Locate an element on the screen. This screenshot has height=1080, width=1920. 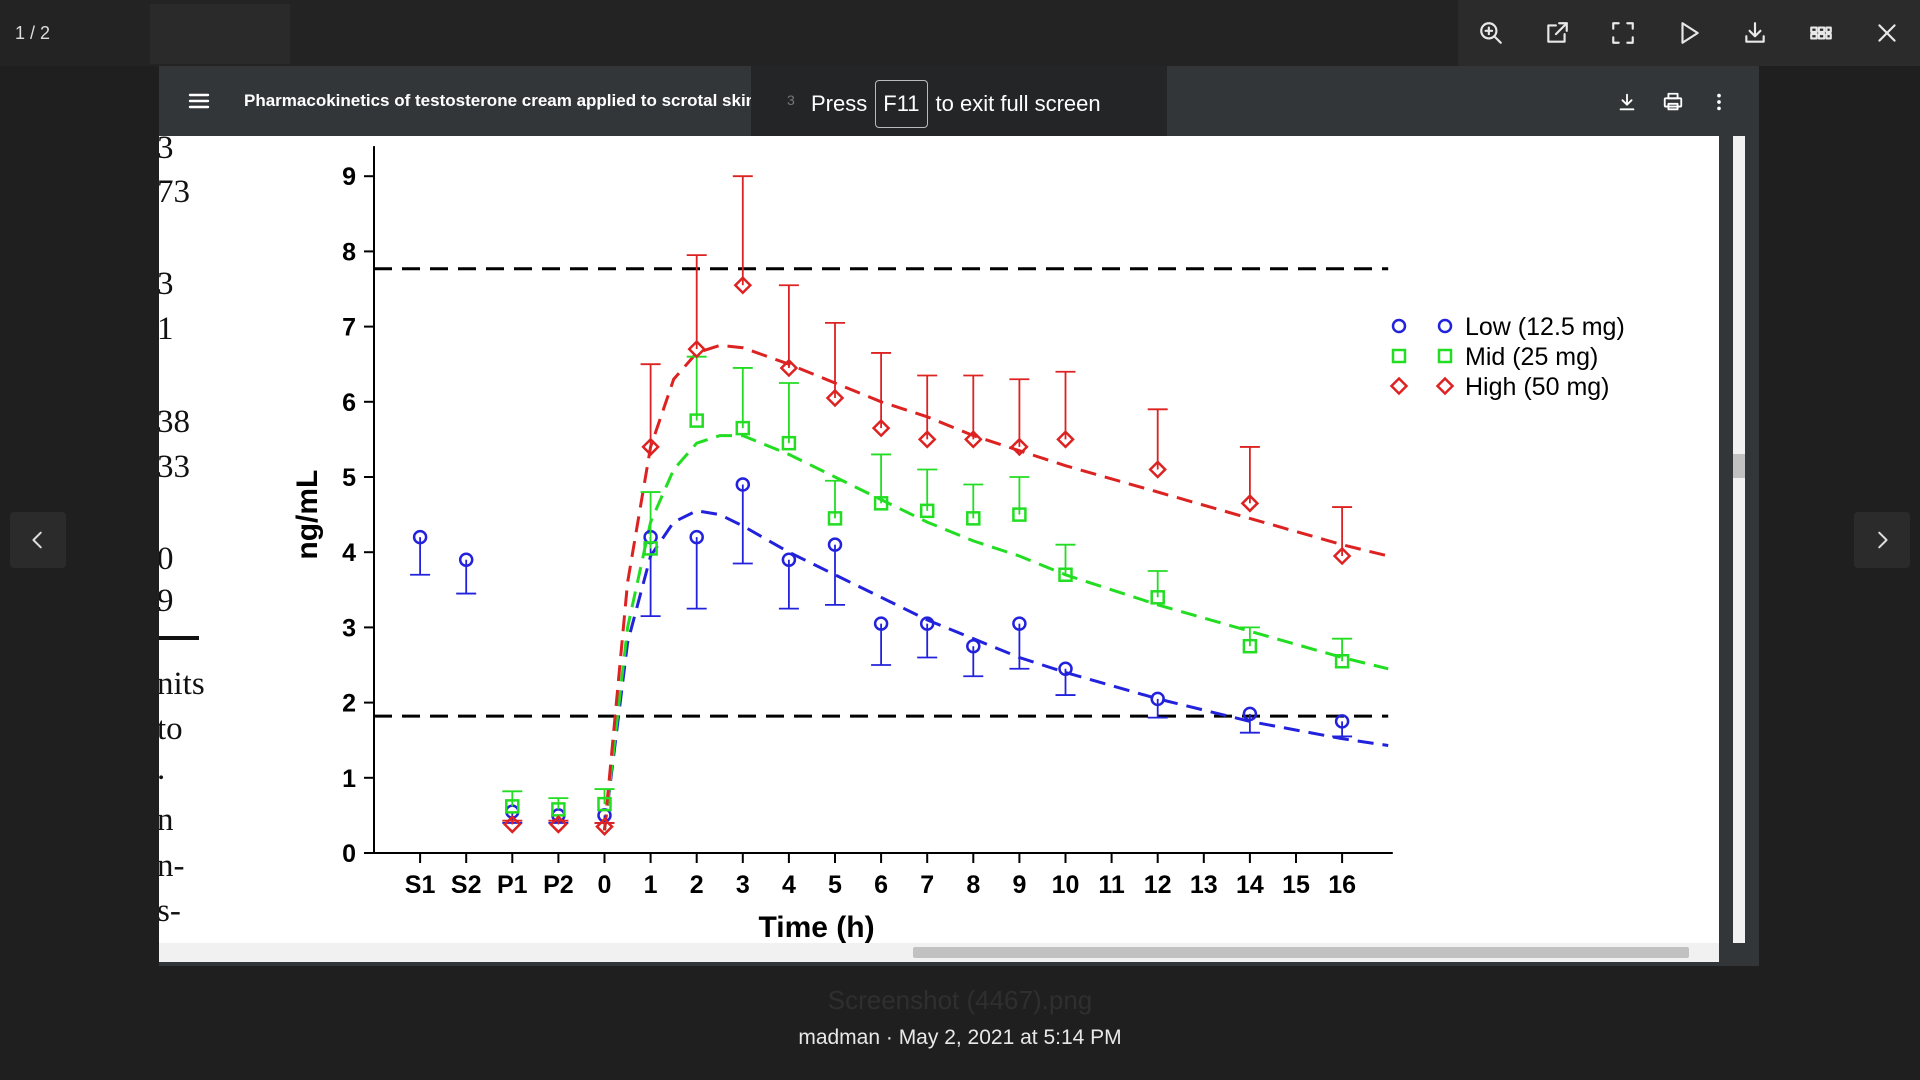
zoom-in-icon is located at coordinates (1491, 33).